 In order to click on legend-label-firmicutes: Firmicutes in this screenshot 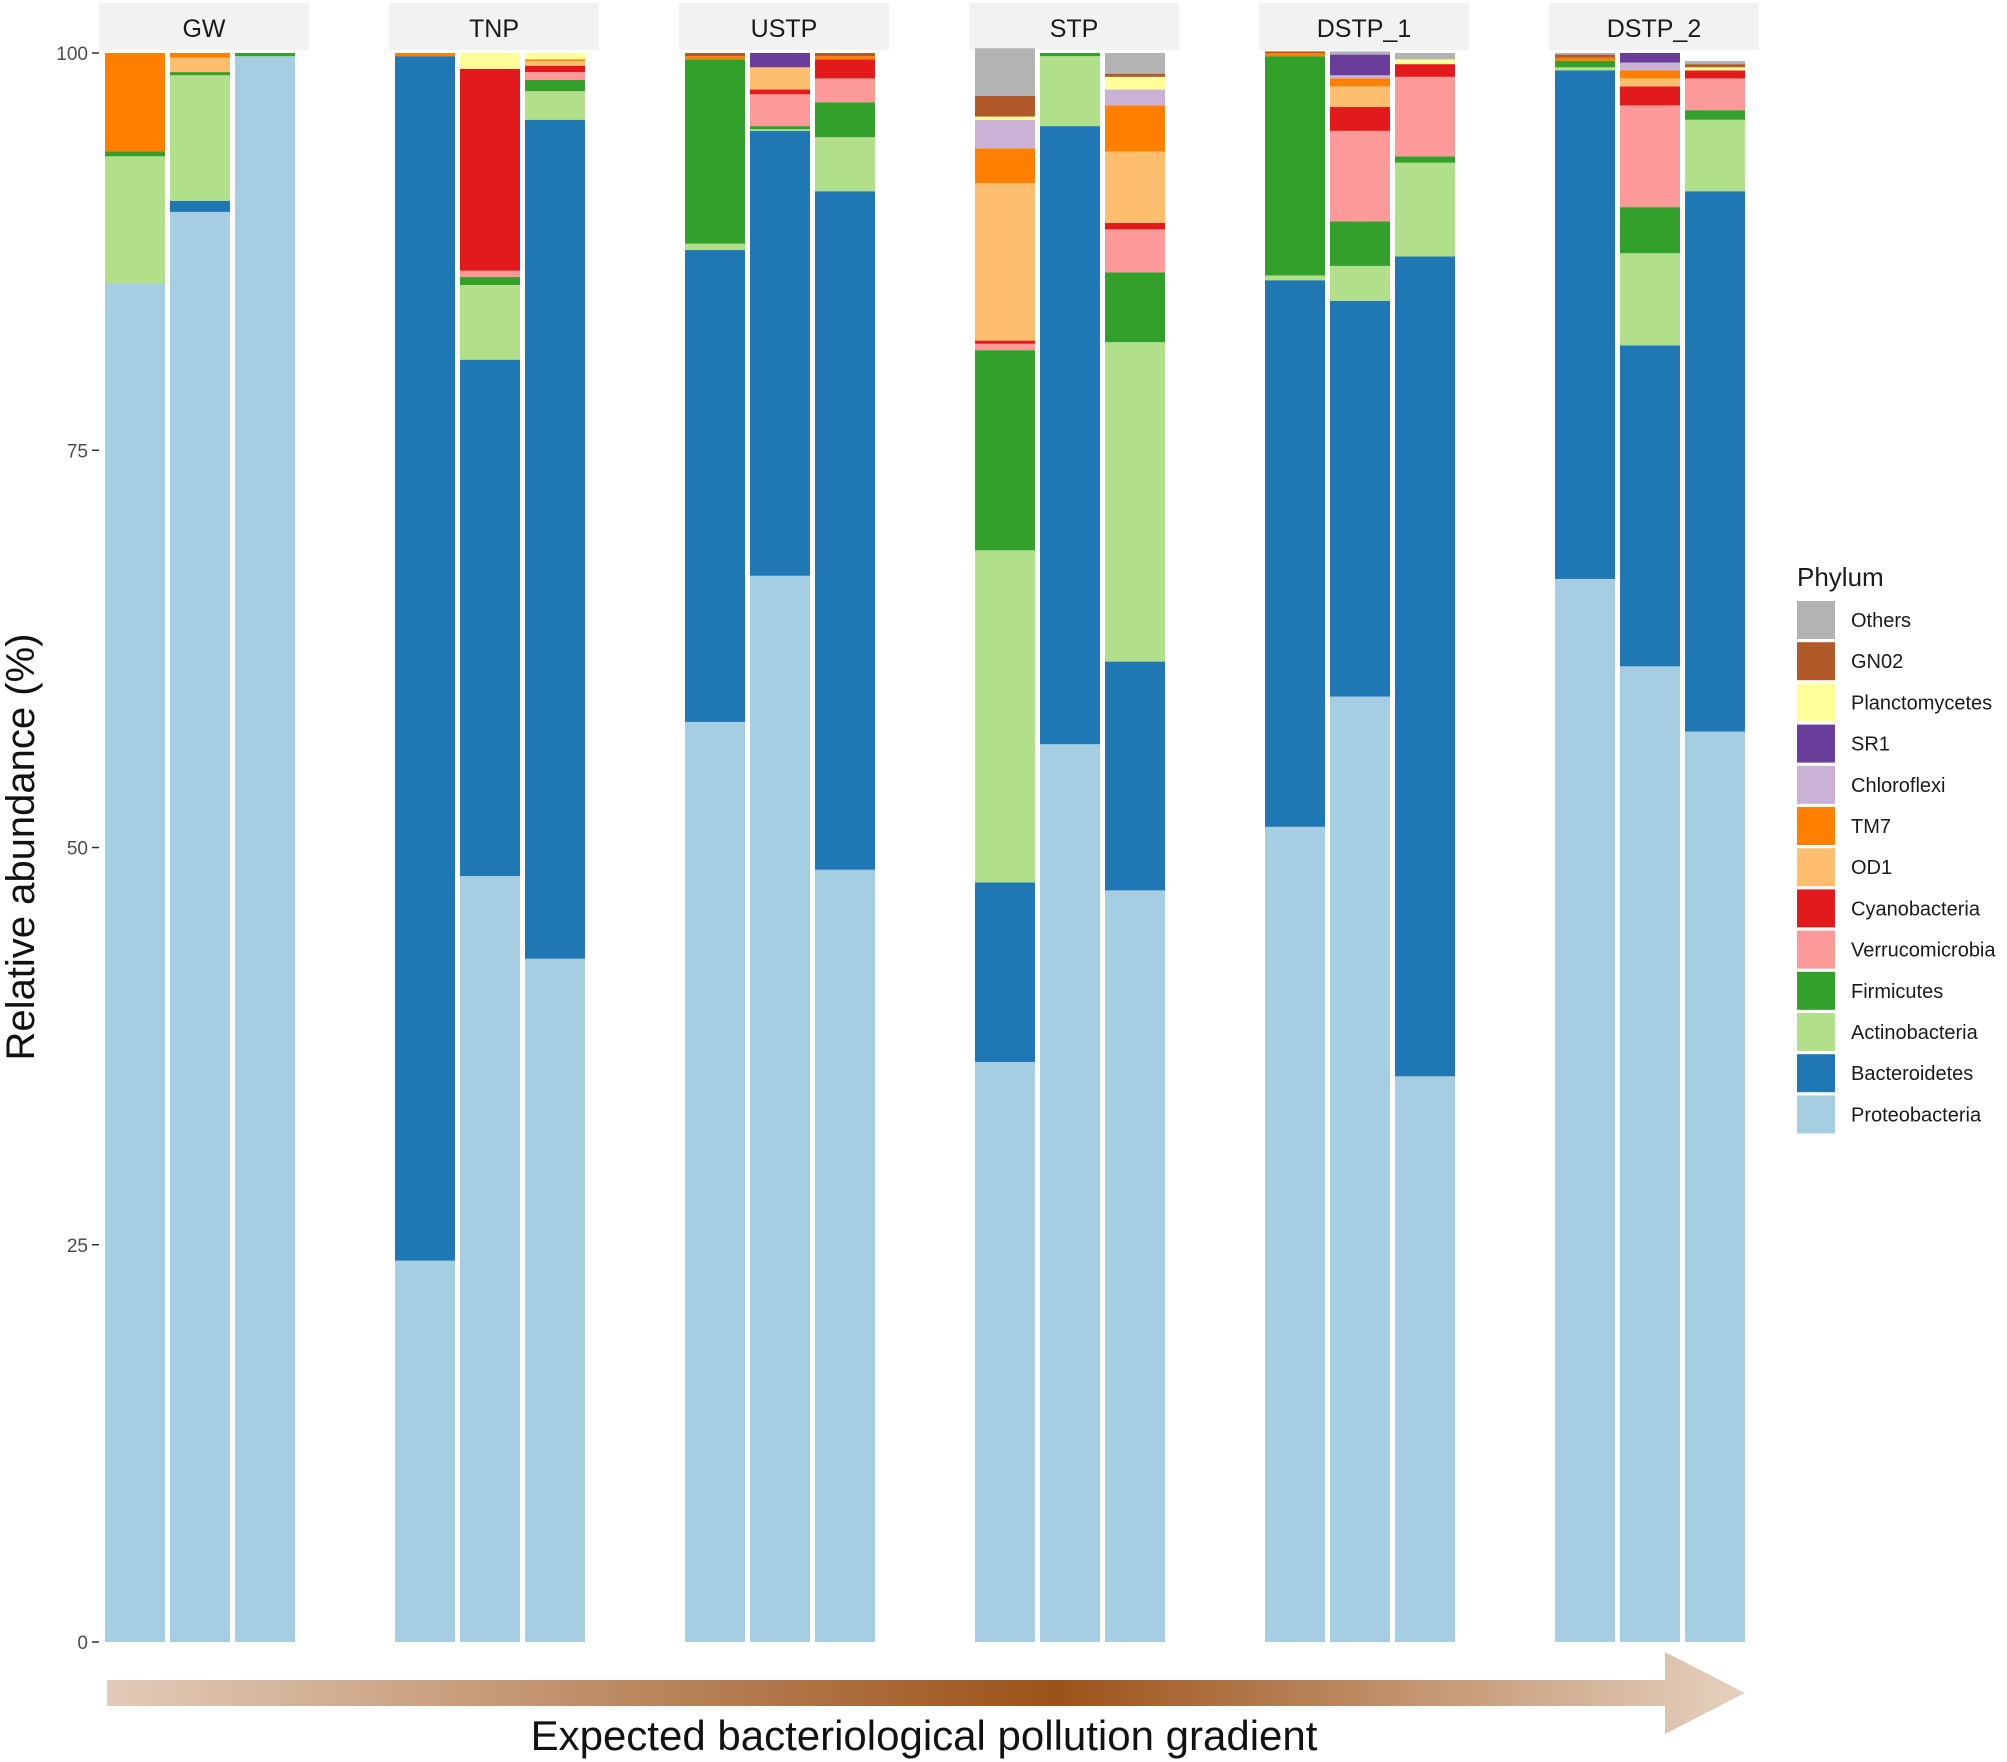, I will do `click(1897, 992)`.